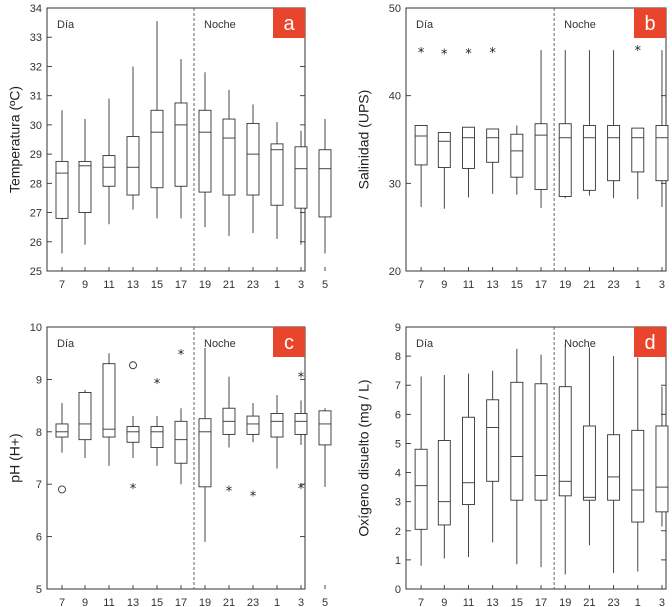  What do you see at coordinates (39, 485) in the screenshot?
I see `y-tick-label: 7` at bounding box center [39, 485].